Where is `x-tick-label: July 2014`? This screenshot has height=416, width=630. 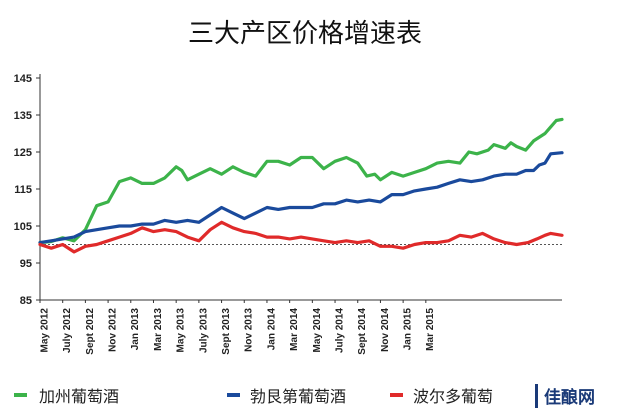
x-tick-label: July 2014 is located at coordinates (339, 330).